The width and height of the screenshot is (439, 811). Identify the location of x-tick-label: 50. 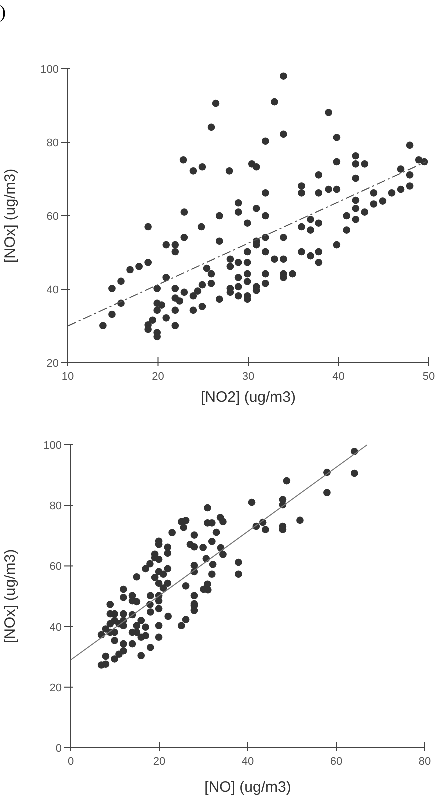
(429, 377).